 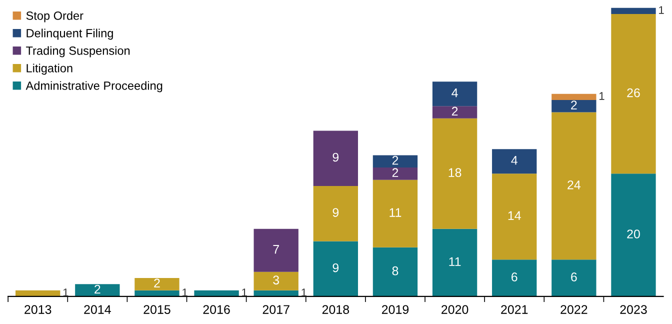 I want to click on x-tick-label: 2019, so click(x=395, y=309).